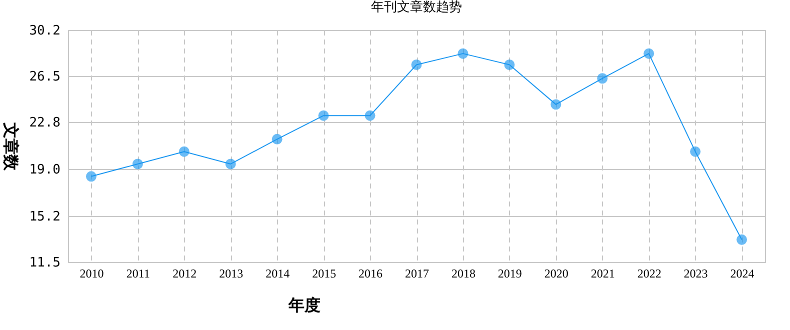 The height and width of the screenshot is (330, 790). What do you see at coordinates (304, 305) in the screenshot?
I see `x-axis-title: 年度` at bounding box center [304, 305].